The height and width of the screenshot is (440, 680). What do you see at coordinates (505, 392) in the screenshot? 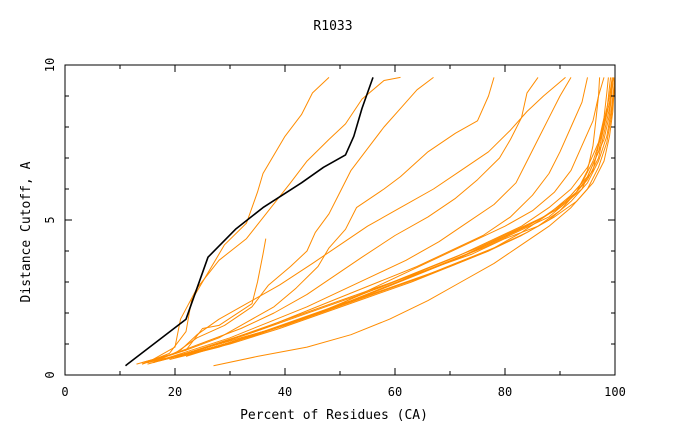
I see `x-tick-label: 80` at bounding box center [505, 392].